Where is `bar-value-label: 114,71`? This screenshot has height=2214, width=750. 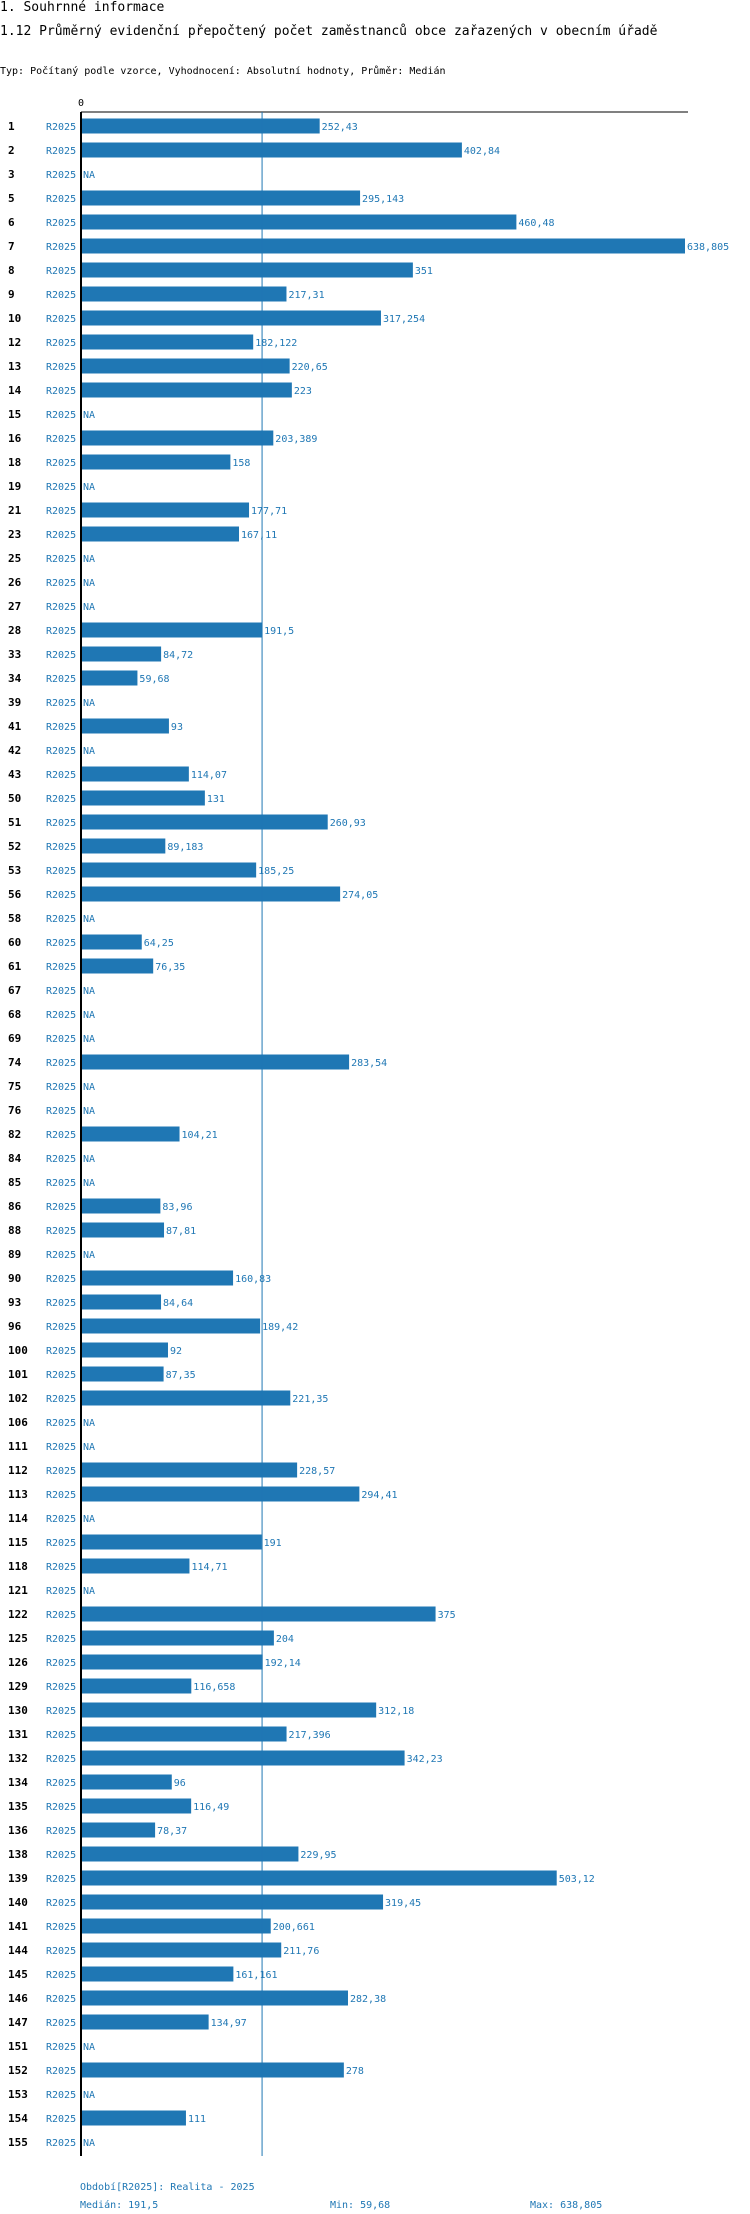
bar-value-label: 114,71 is located at coordinates (209, 1567).